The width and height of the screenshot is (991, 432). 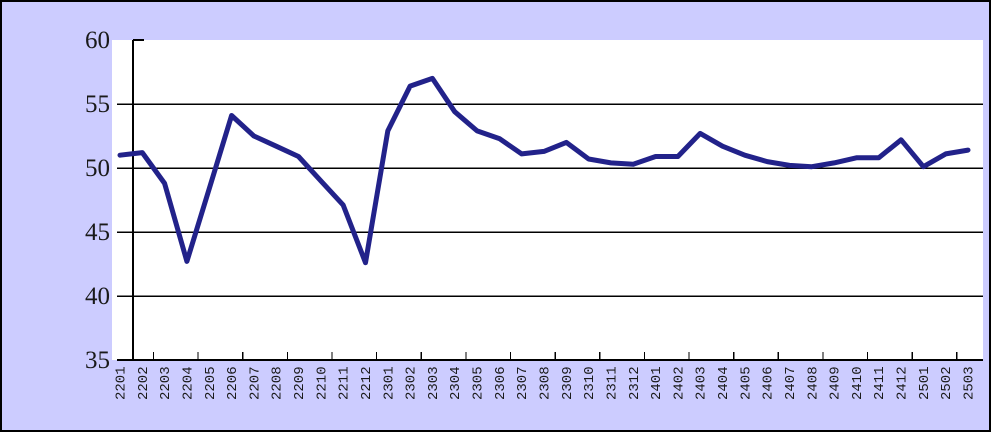 What do you see at coordinates (903, 383) in the screenshot?
I see `x-axis-tick-label: 2412` at bounding box center [903, 383].